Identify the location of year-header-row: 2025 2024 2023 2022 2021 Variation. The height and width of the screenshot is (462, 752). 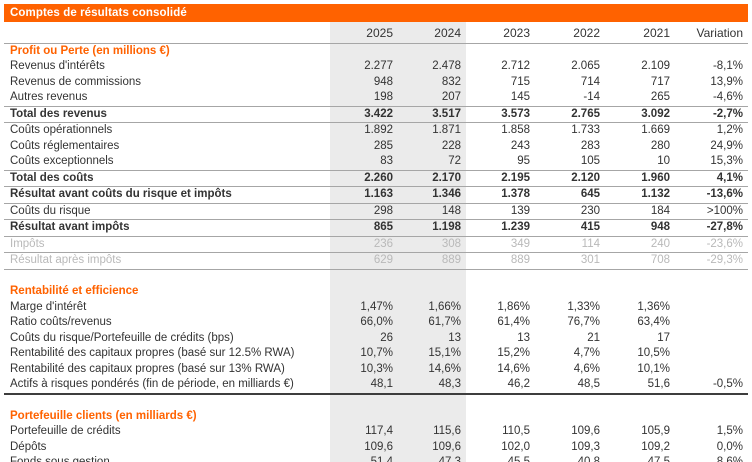
(376, 33).